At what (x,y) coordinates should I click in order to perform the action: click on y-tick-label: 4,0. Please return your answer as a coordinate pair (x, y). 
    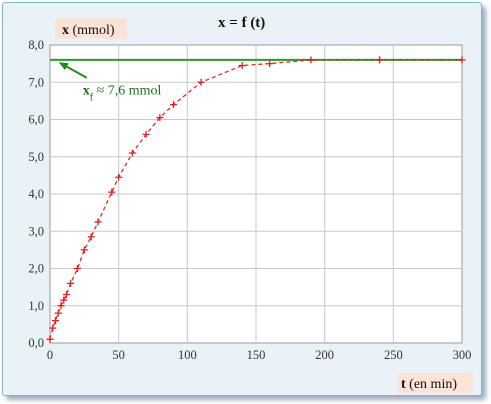
    Looking at the image, I should click on (36, 194).